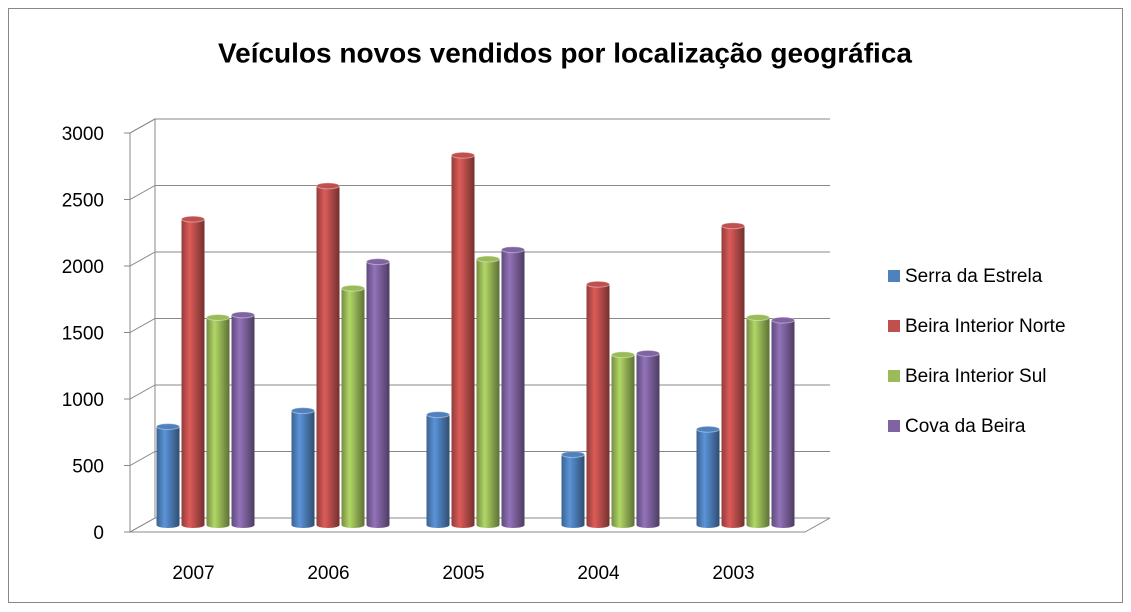  I want to click on y-tick-label: 0, so click(98, 533).